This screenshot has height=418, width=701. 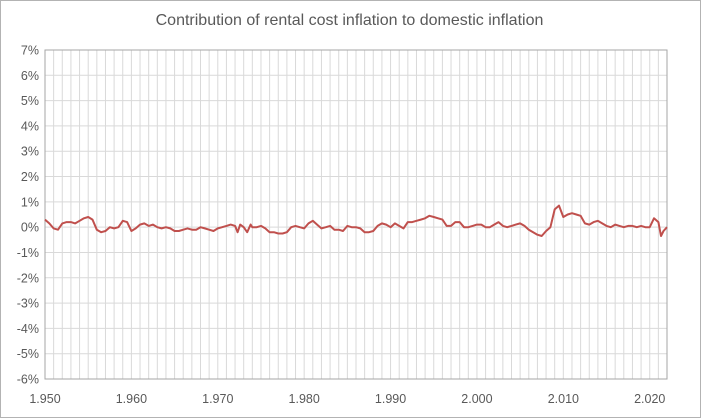 What do you see at coordinates (563, 399) in the screenshot?
I see `x-tick-label: 2.010` at bounding box center [563, 399].